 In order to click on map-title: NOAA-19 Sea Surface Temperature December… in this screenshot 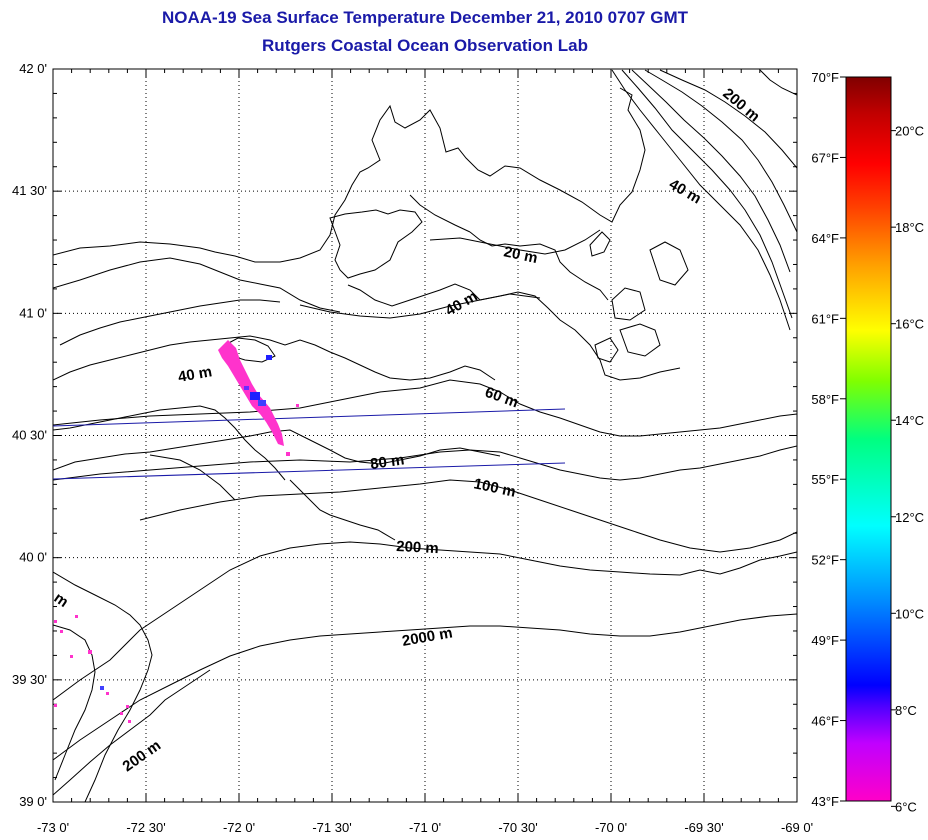, I will do `click(425, 17)`.